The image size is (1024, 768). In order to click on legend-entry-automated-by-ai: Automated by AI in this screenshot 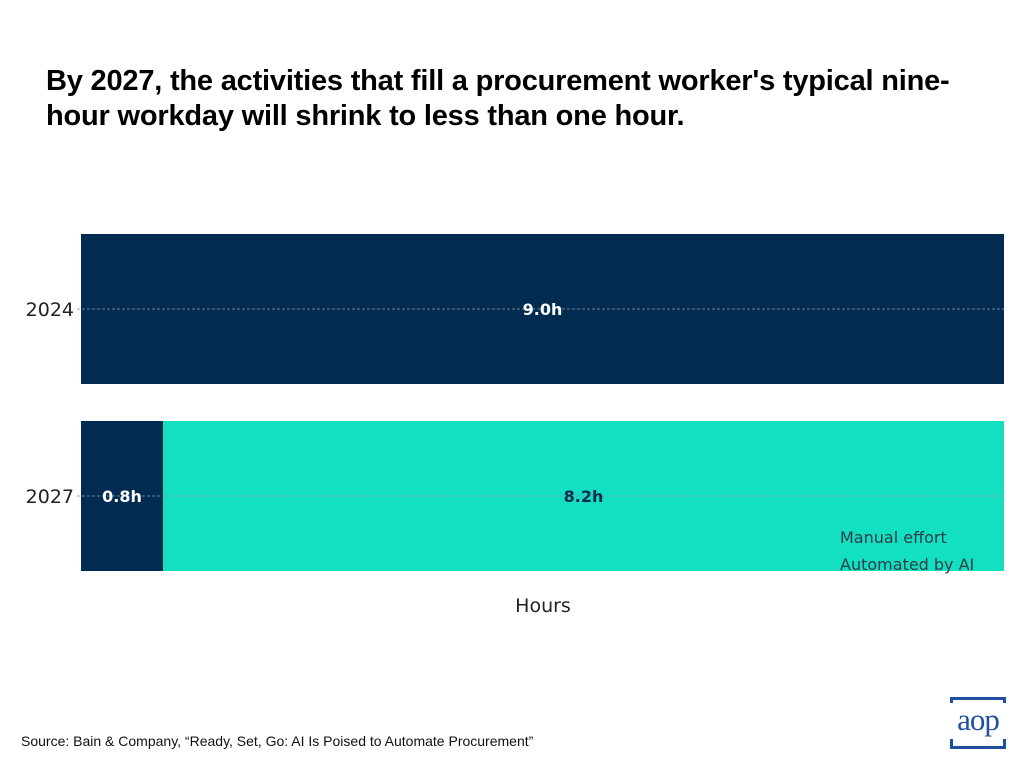, I will do `click(907, 564)`.